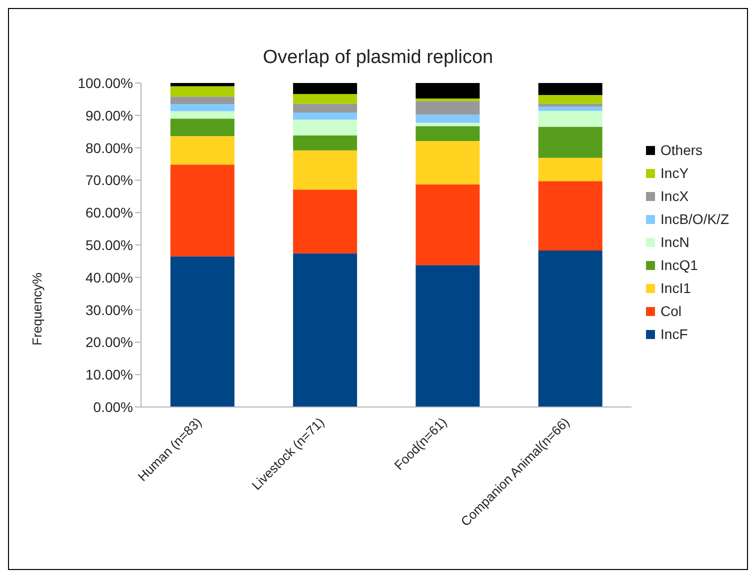 This screenshot has height=578, width=756. What do you see at coordinates (674, 173) in the screenshot?
I see `legend-label: IncY` at bounding box center [674, 173].